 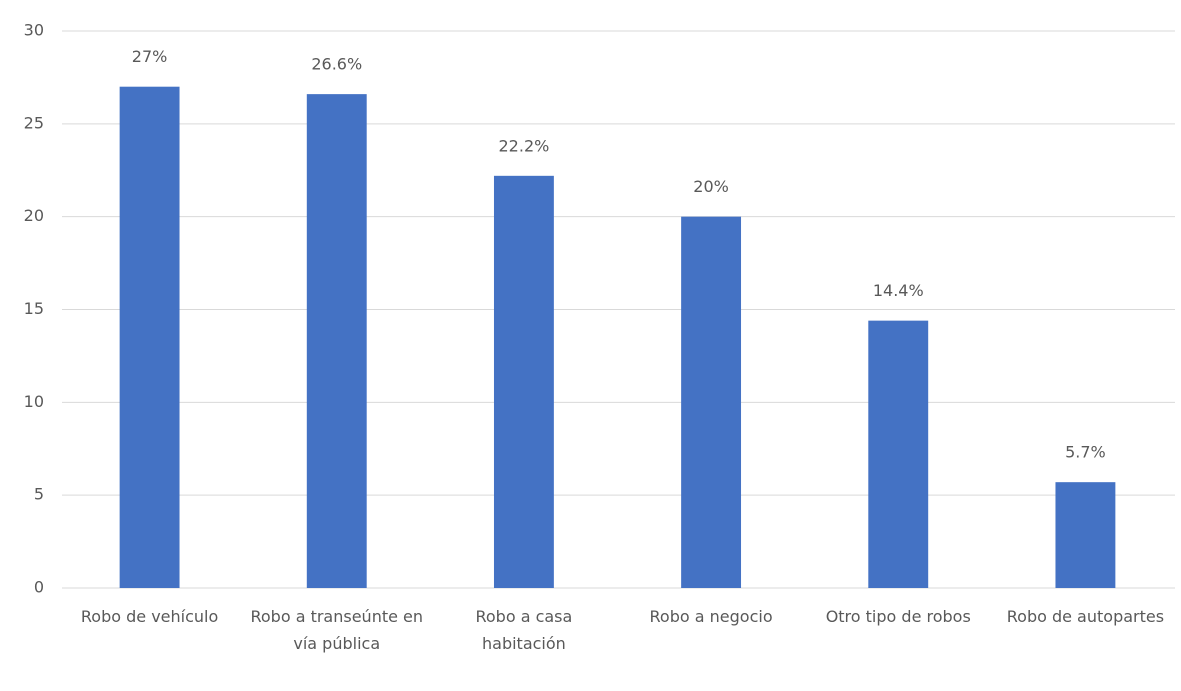 I want to click on data-label: 5.7%, so click(x=1085, y=452).